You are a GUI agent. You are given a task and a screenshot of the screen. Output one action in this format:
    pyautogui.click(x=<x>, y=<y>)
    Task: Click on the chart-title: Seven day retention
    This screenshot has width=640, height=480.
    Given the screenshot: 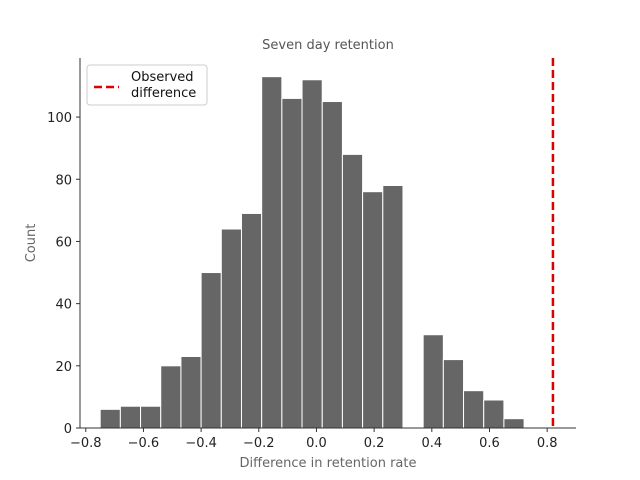 What is the action you would take?
    pyautogui.click(x=328, y=45)
    